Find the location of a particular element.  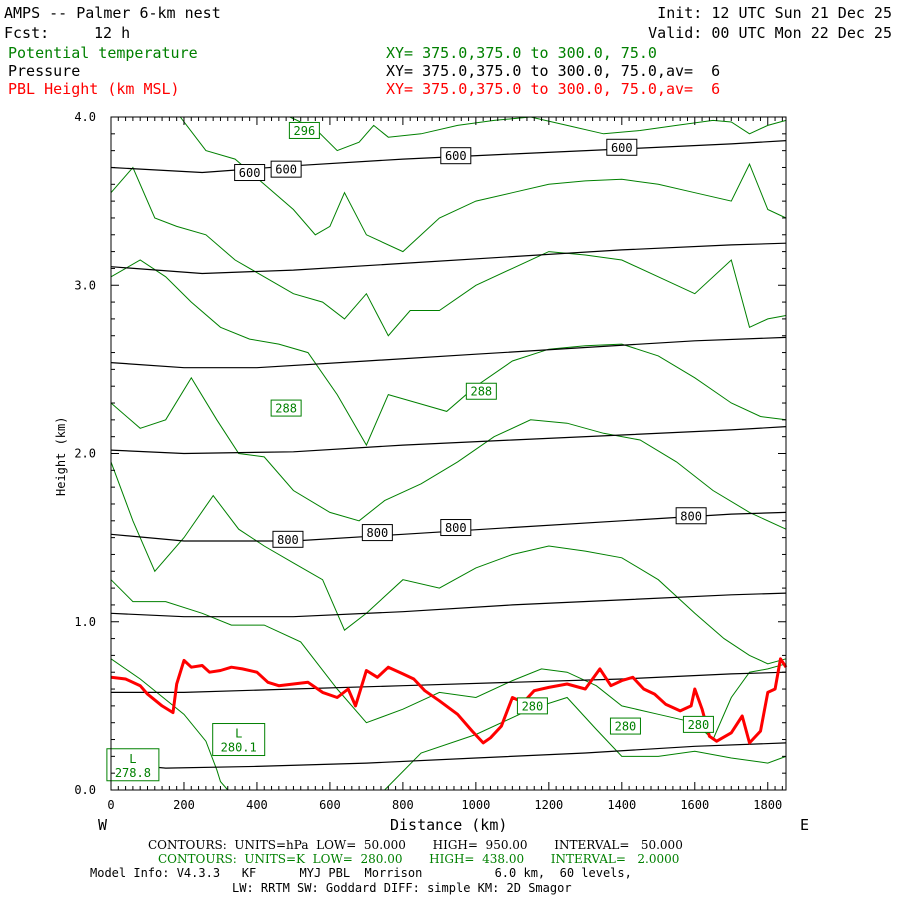

pressure-label-4: 800 is located at coordinates (288, 540).